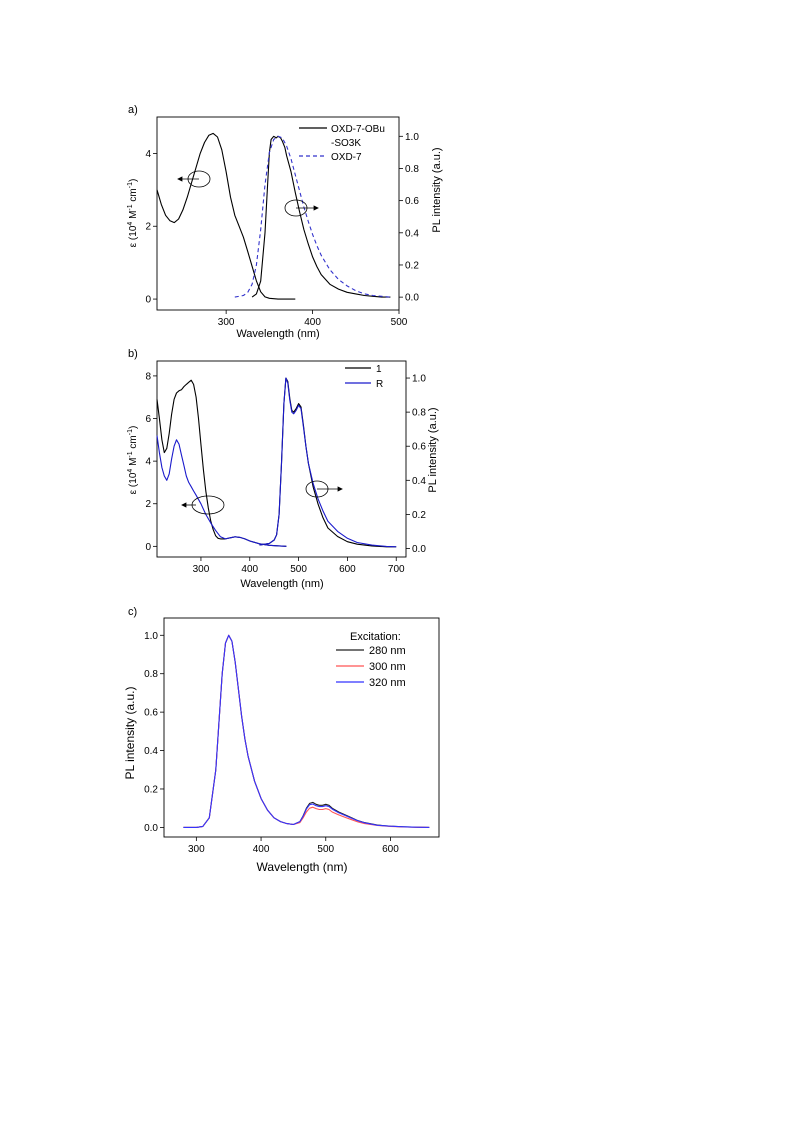 The height and width of the screenshot is (1121, 793). I want to click on left-axis-indicator-a, so click(194, 179).